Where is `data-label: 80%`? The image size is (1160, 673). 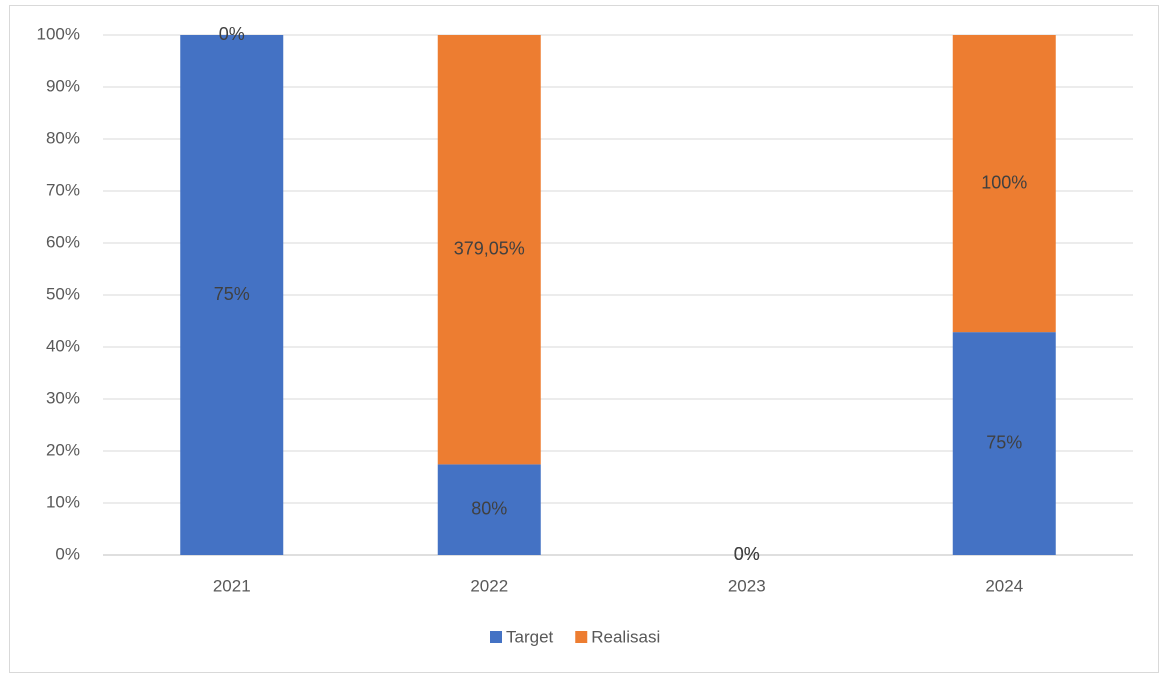 data-label: 80% is located at coordinates (489, 508).